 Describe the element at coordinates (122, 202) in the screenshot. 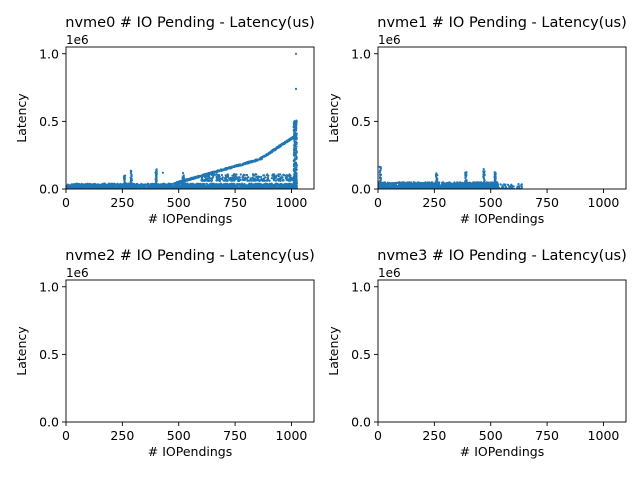

I see `x-tick-label: 250` at that location.